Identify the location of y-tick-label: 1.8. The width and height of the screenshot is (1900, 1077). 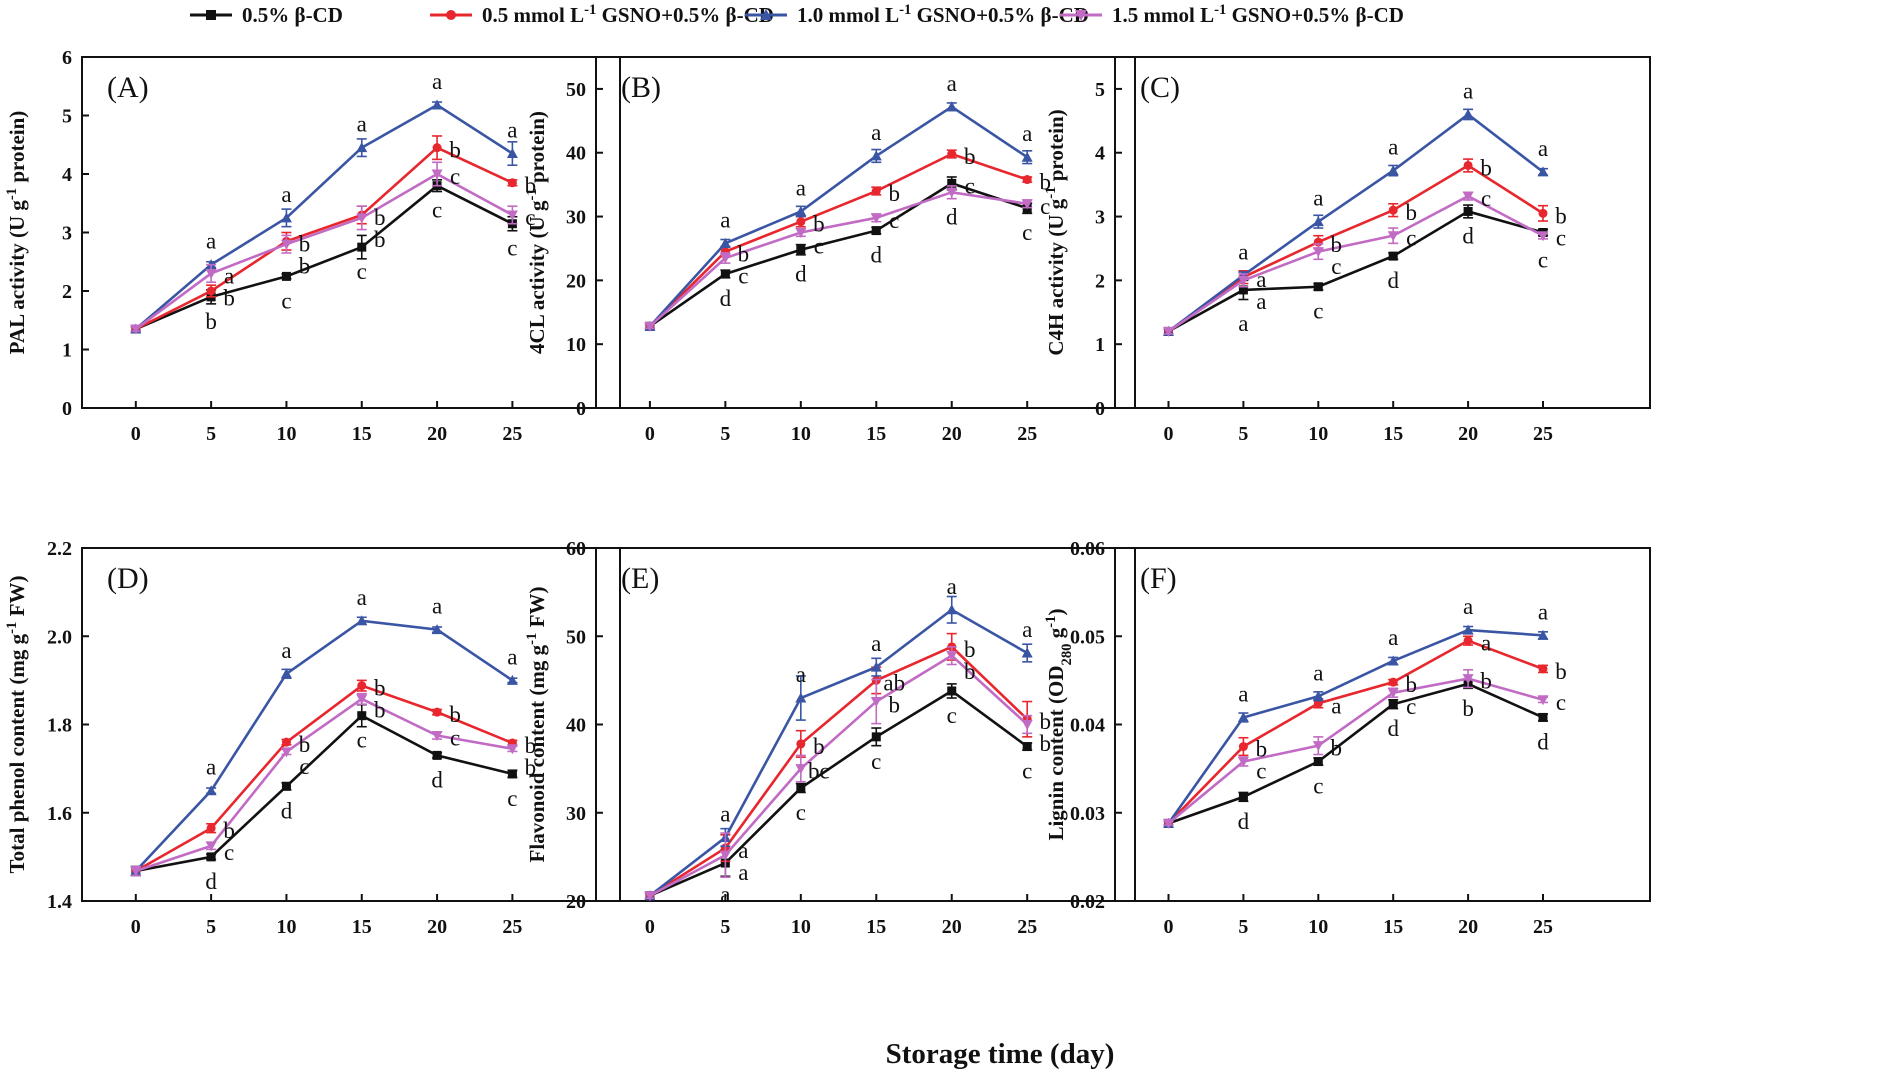
(59, 726).